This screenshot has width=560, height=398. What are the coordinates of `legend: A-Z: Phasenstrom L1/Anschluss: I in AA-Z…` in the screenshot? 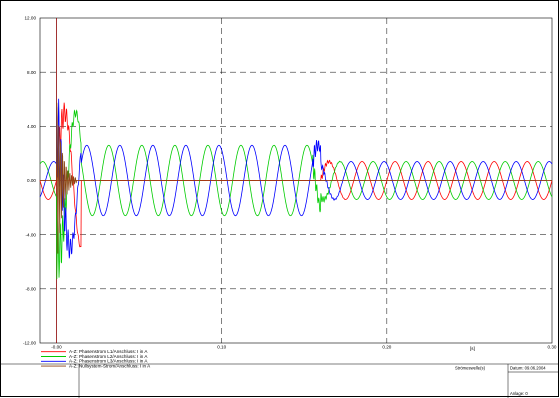 It's located at (96, 358).